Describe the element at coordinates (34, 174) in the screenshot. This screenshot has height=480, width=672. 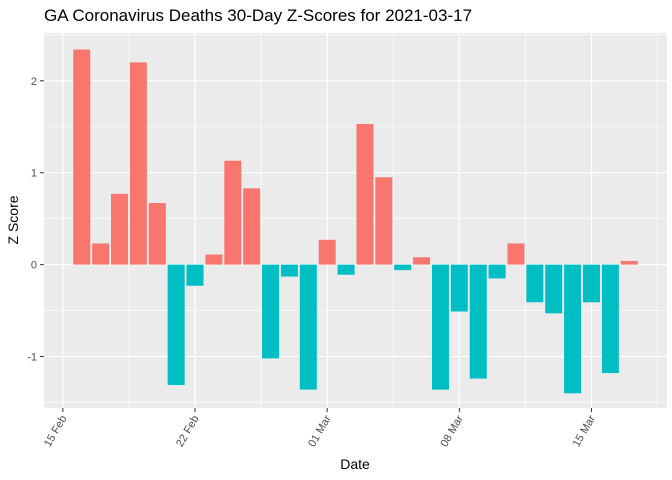
I see `y-tick-label: 1` at that location.